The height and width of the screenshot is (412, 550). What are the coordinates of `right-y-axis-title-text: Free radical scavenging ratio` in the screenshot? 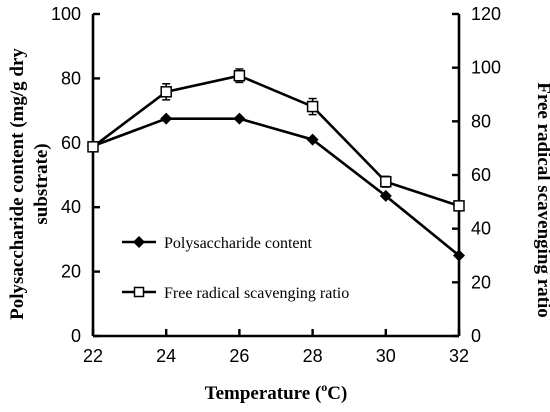 It's located at (541, 200).